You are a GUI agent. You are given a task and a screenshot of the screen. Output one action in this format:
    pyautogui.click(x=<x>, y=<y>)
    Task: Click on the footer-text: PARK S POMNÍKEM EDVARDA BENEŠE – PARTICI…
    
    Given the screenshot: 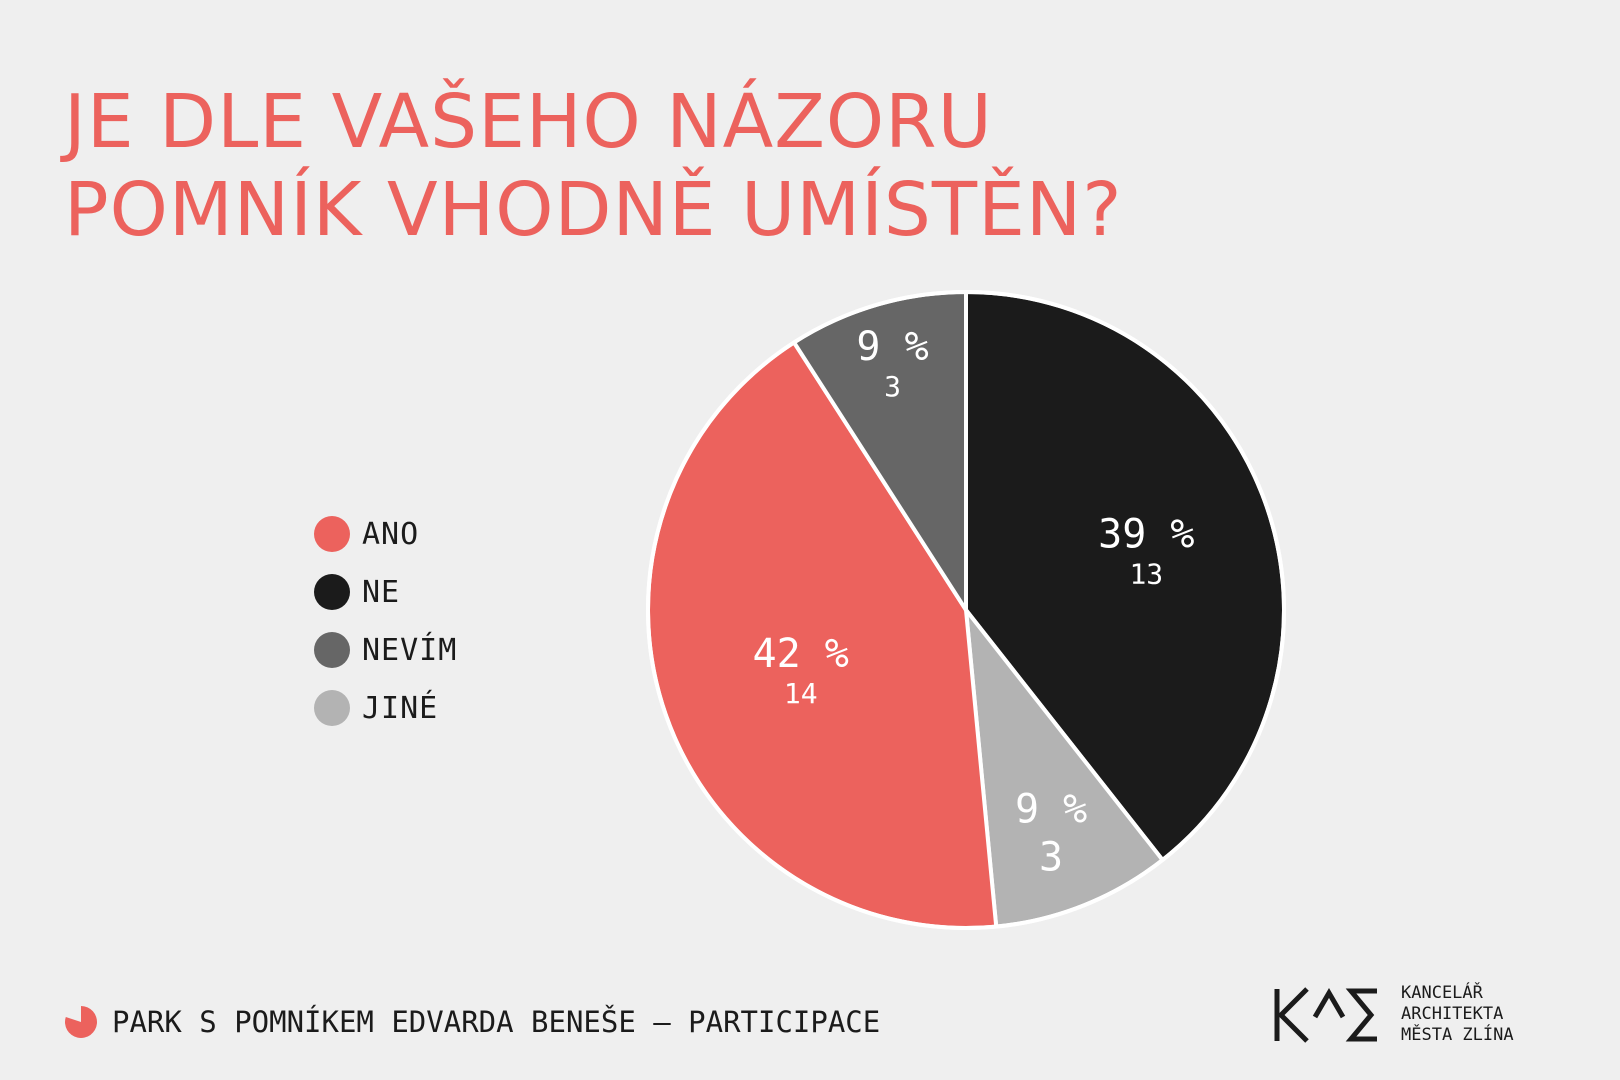 What is the action you would take?
    pyautogui.click(x=496, y=1022)
    